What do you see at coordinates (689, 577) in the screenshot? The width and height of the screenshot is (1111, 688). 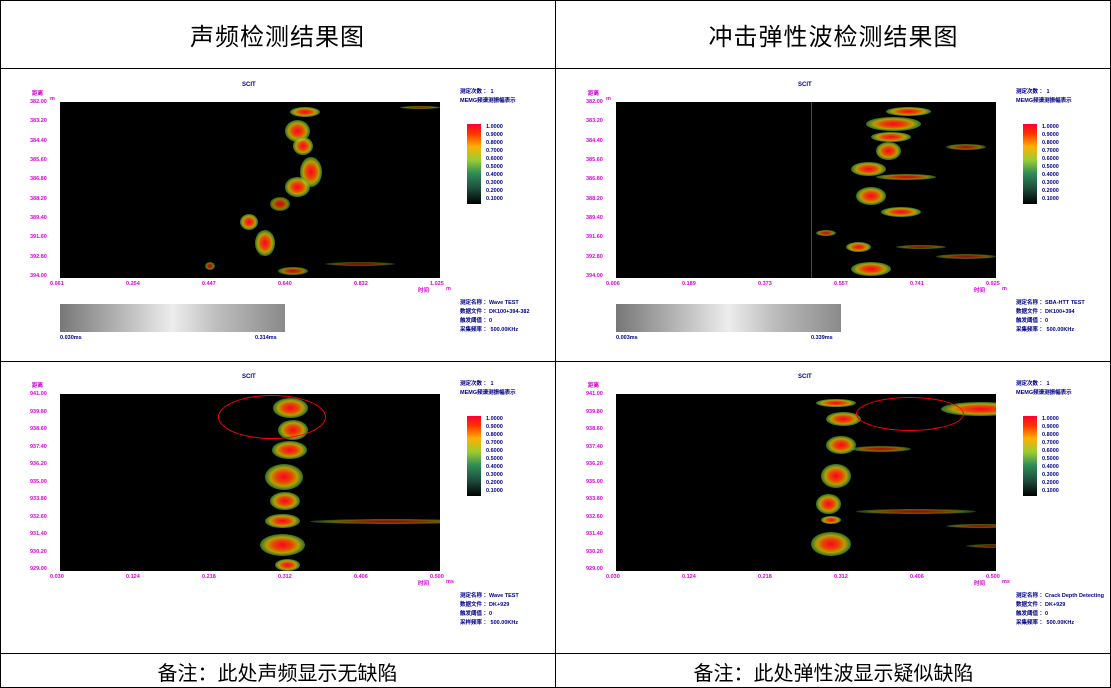 I see `x-tick-label: 0.124` at bounding box center [689, 577].